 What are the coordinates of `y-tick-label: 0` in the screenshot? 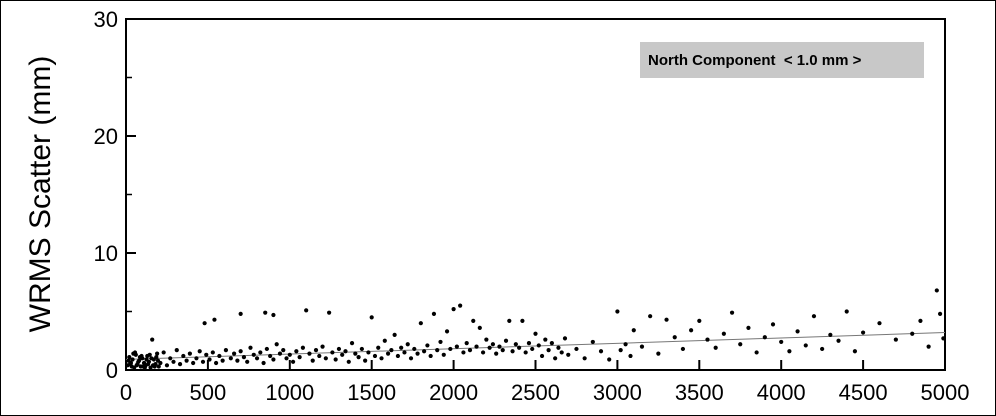 It's located at (112, 370).